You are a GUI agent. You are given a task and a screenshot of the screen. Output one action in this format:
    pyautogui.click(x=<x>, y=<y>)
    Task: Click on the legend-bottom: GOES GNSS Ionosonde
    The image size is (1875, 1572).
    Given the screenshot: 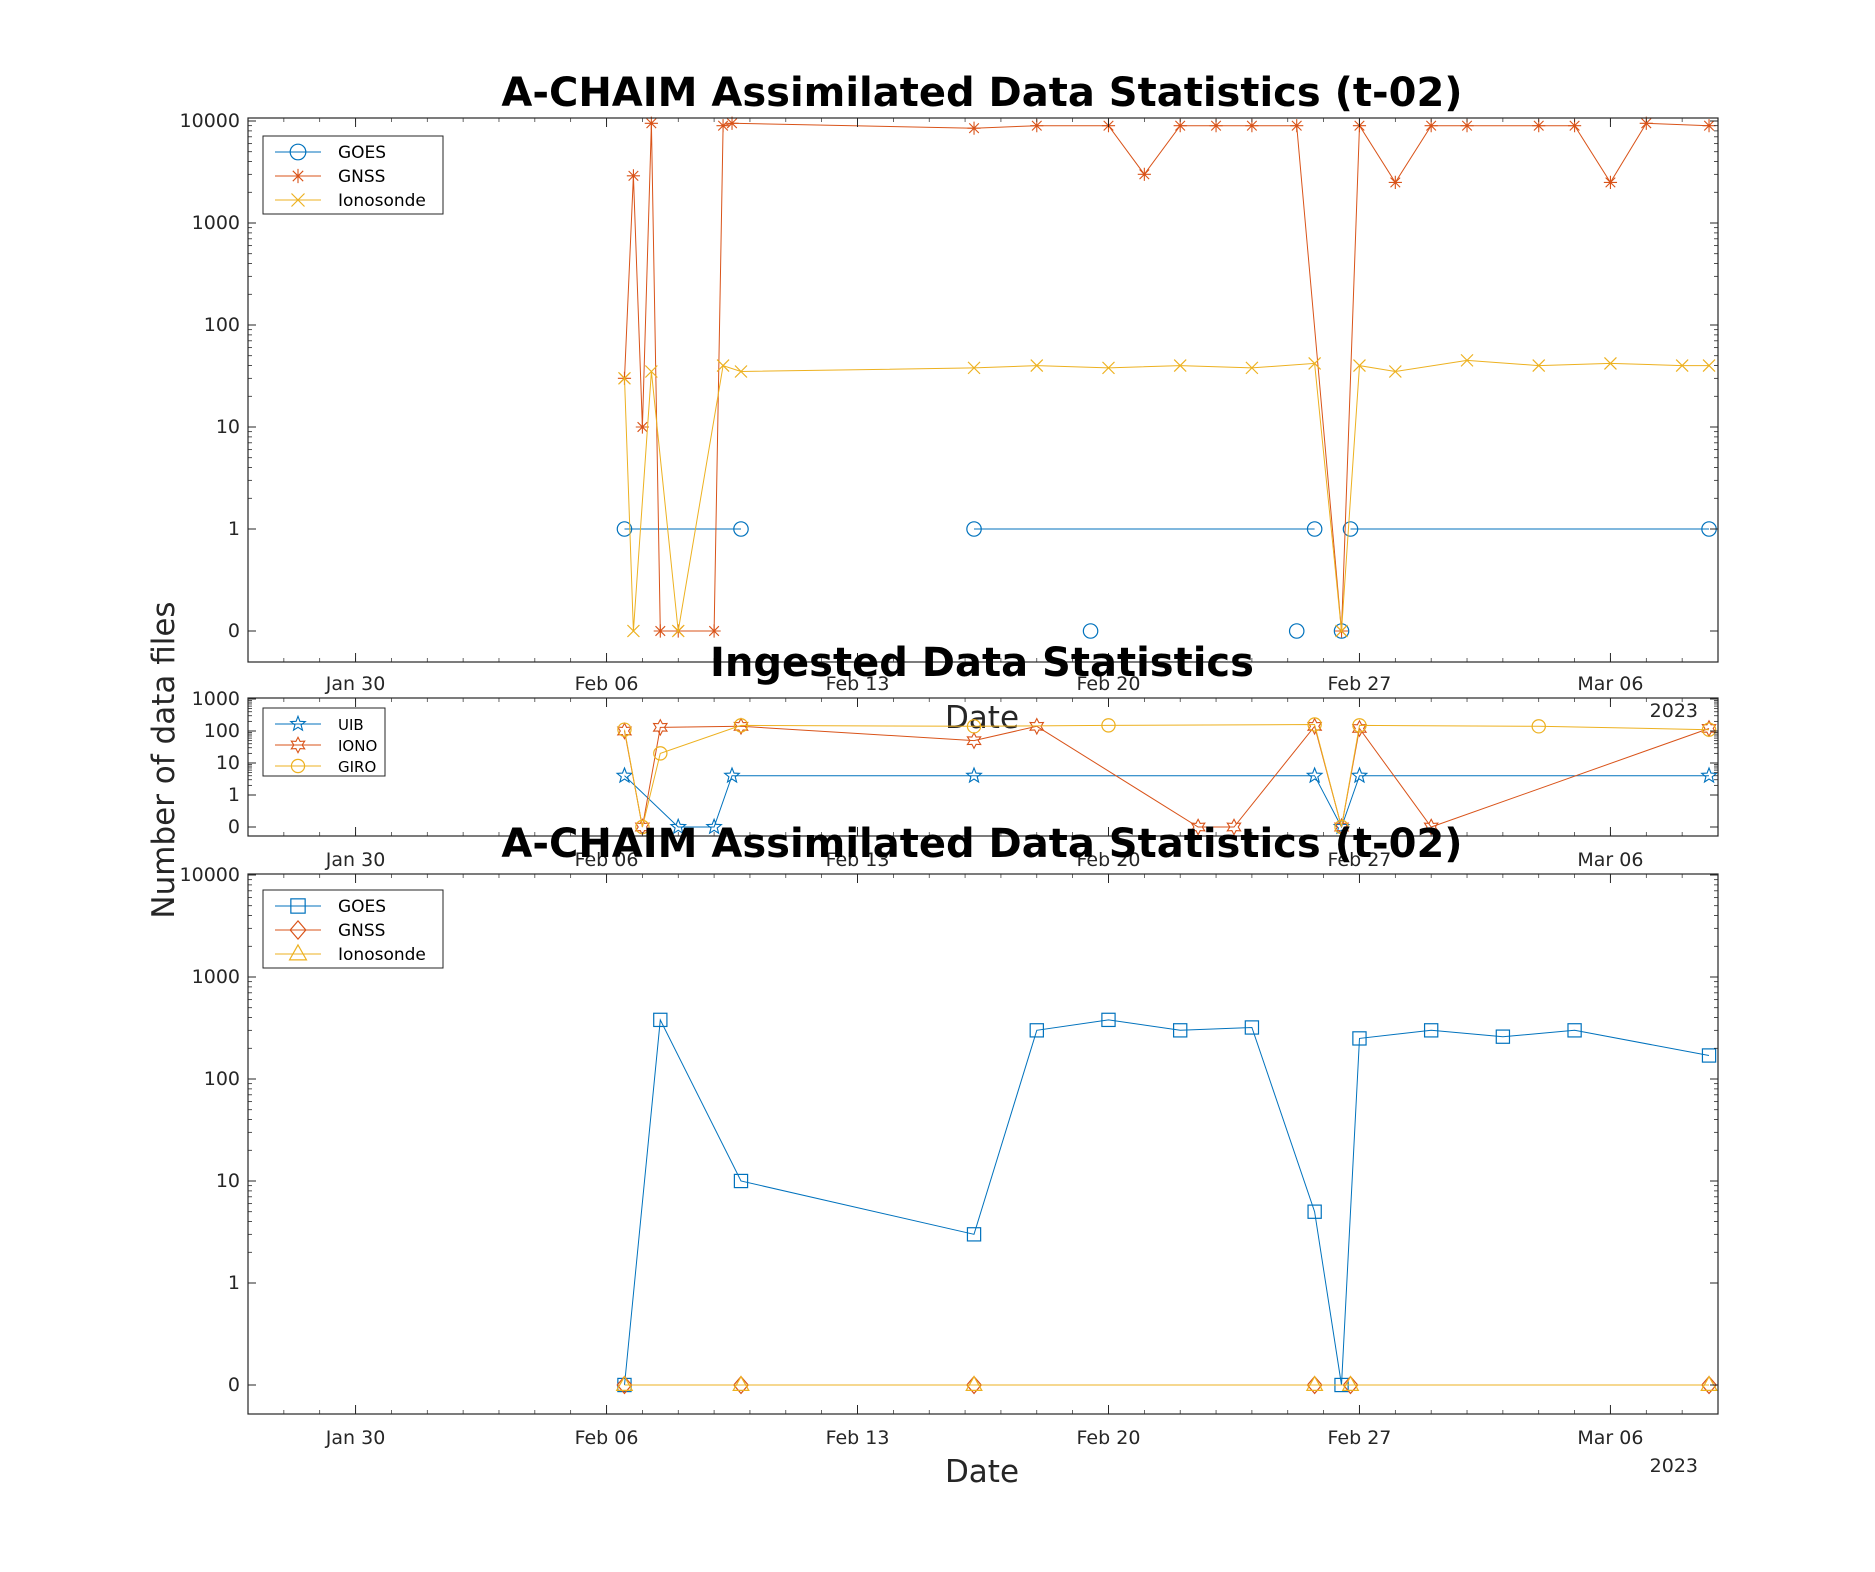 What is the action you would take?
    pyautogui.click(x=353, y=929)
    